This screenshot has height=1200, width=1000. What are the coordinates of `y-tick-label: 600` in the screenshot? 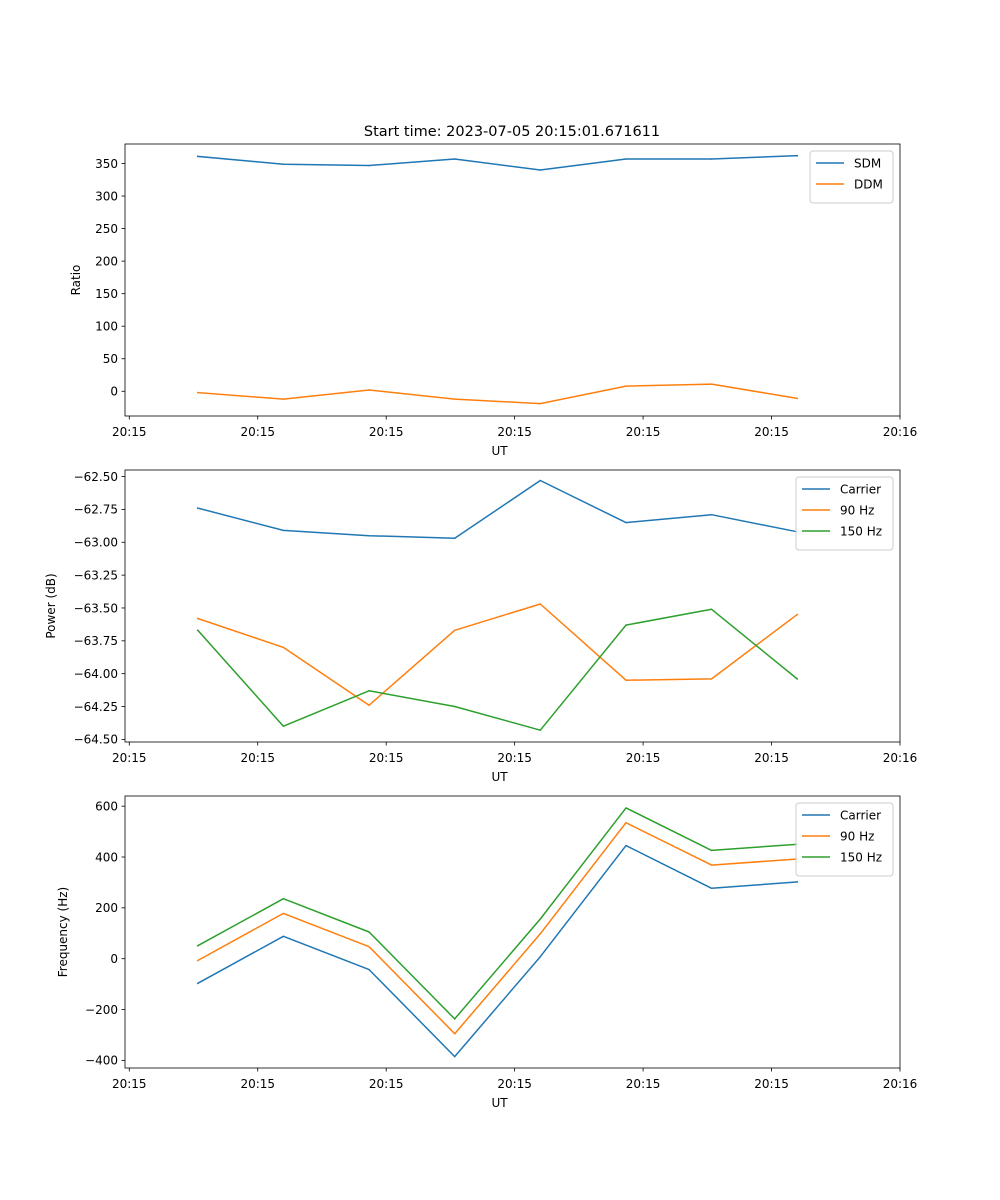 It's located at (106, 806).